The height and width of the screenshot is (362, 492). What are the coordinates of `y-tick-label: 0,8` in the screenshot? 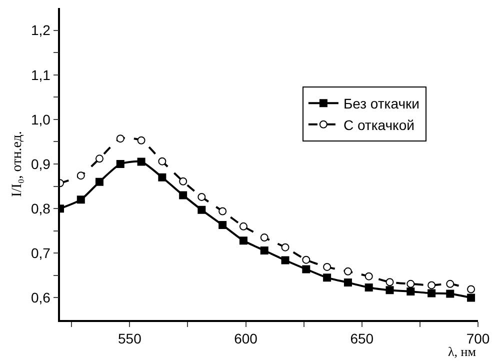 It's located at (40, 208).